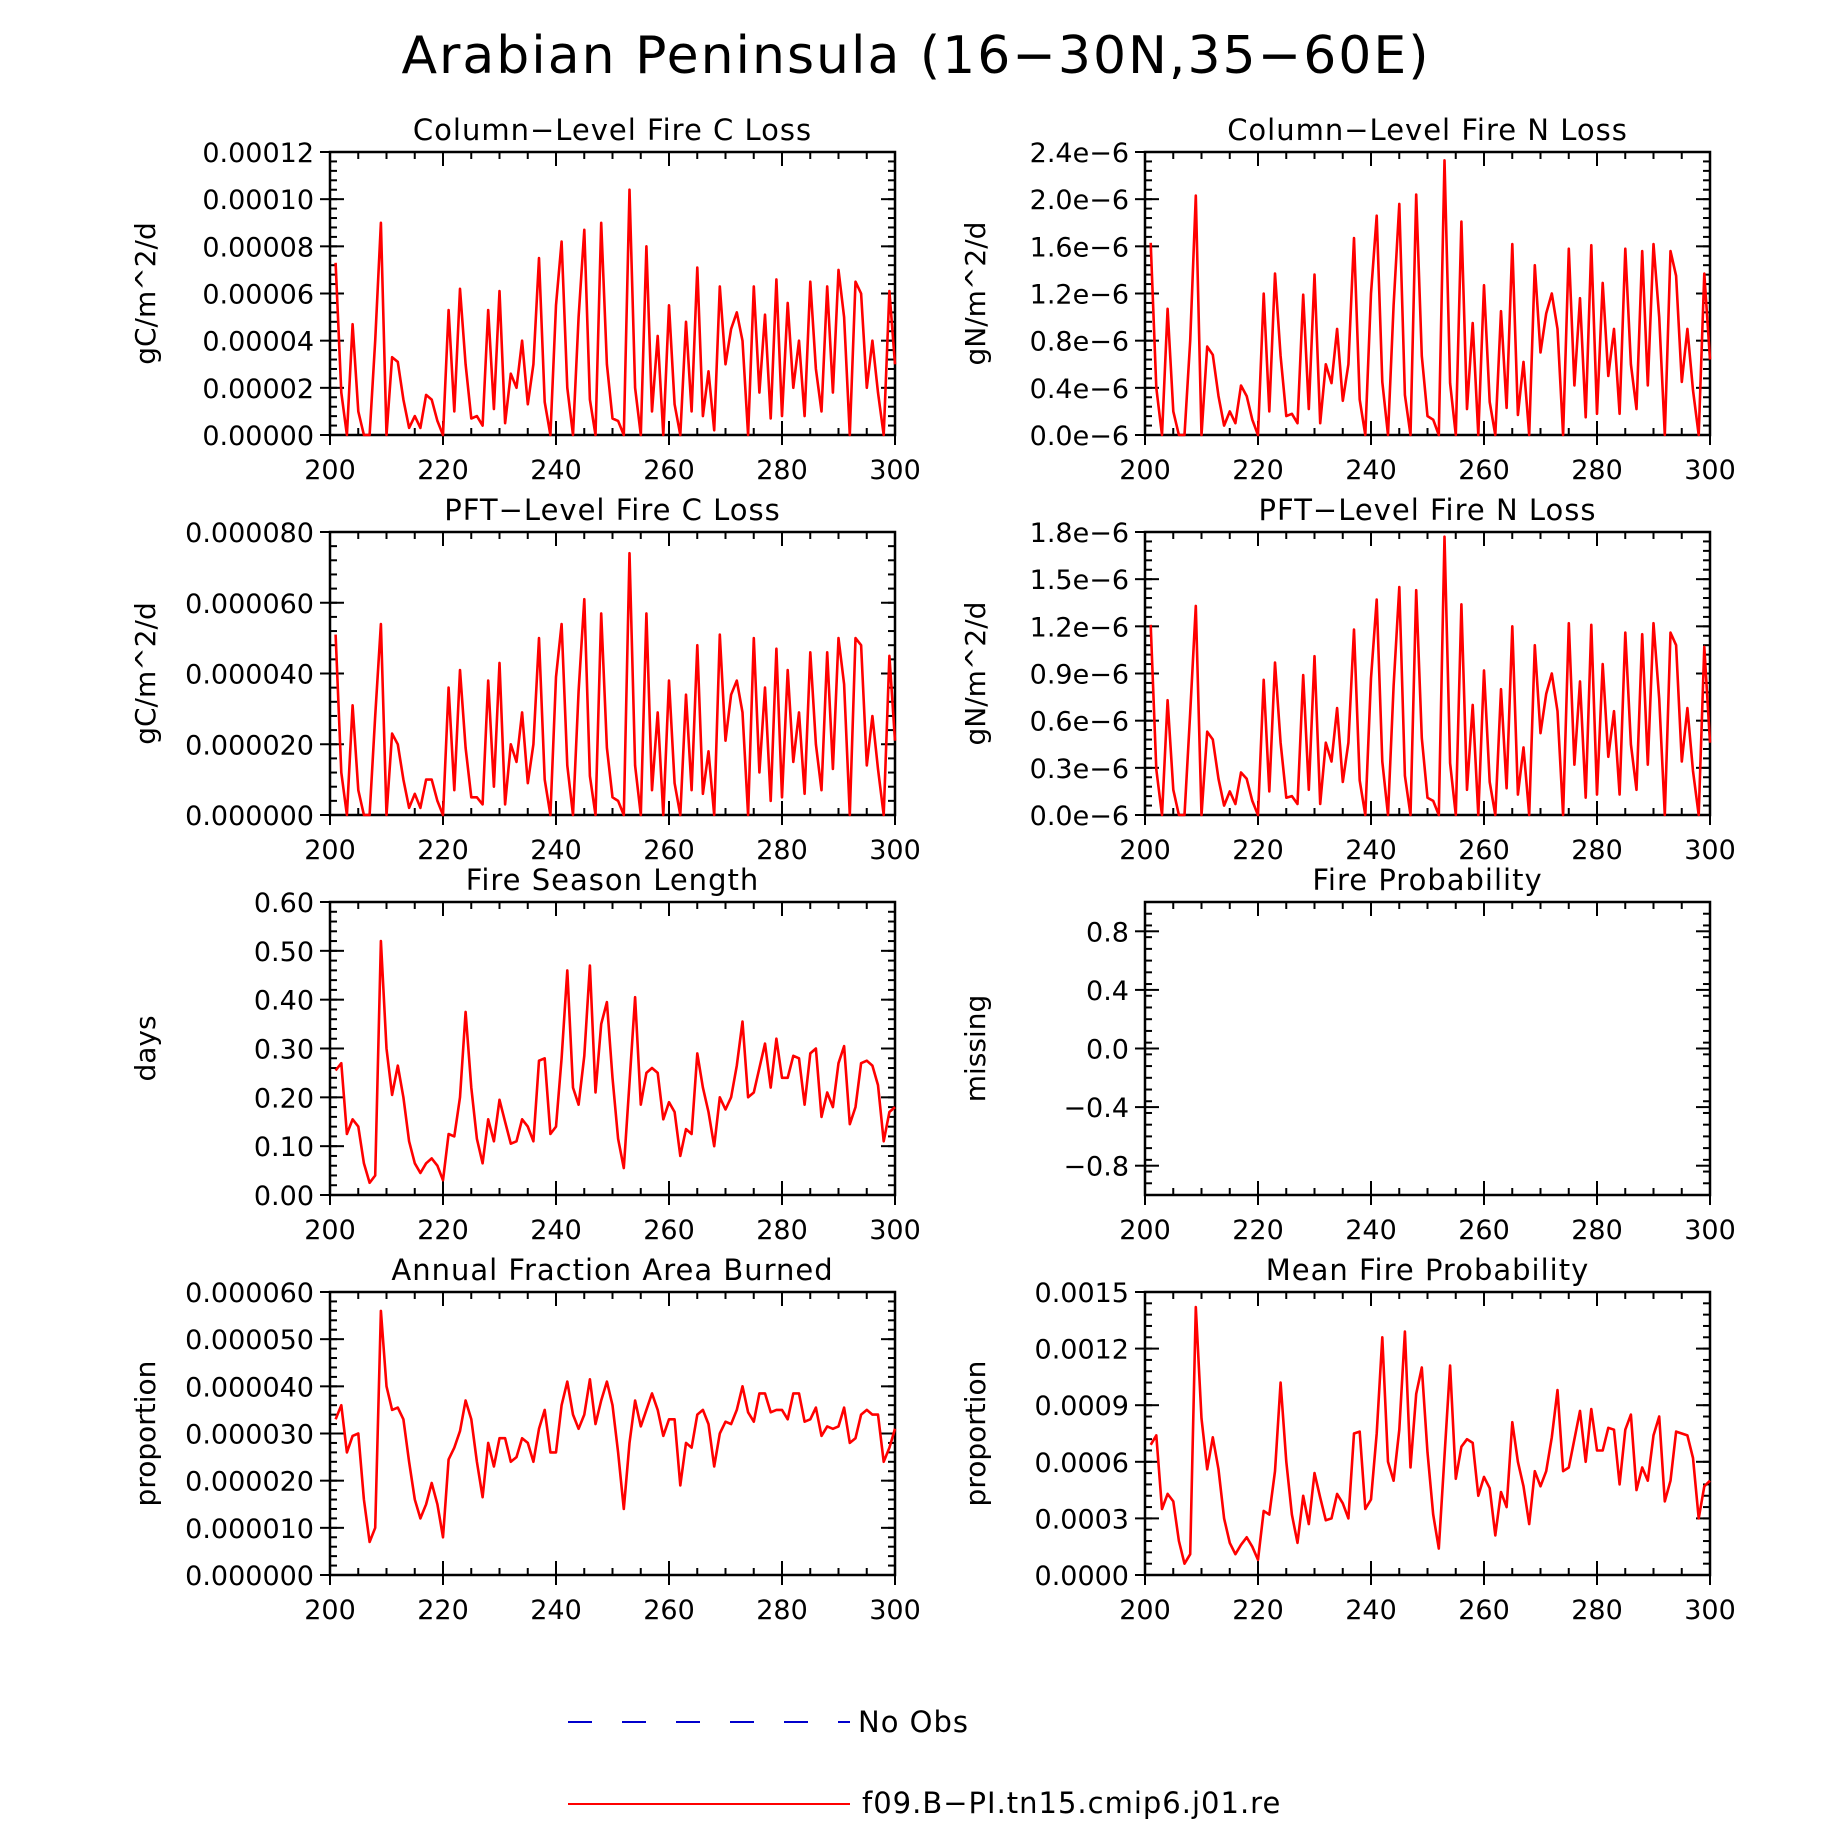 This screenshot has width=1833, height=1845. What do you see at coordinates (612, 1270) in the screenshot?
I see `panel-title: Annual Fraction Area Burned` at bounding box center [612, 1270].